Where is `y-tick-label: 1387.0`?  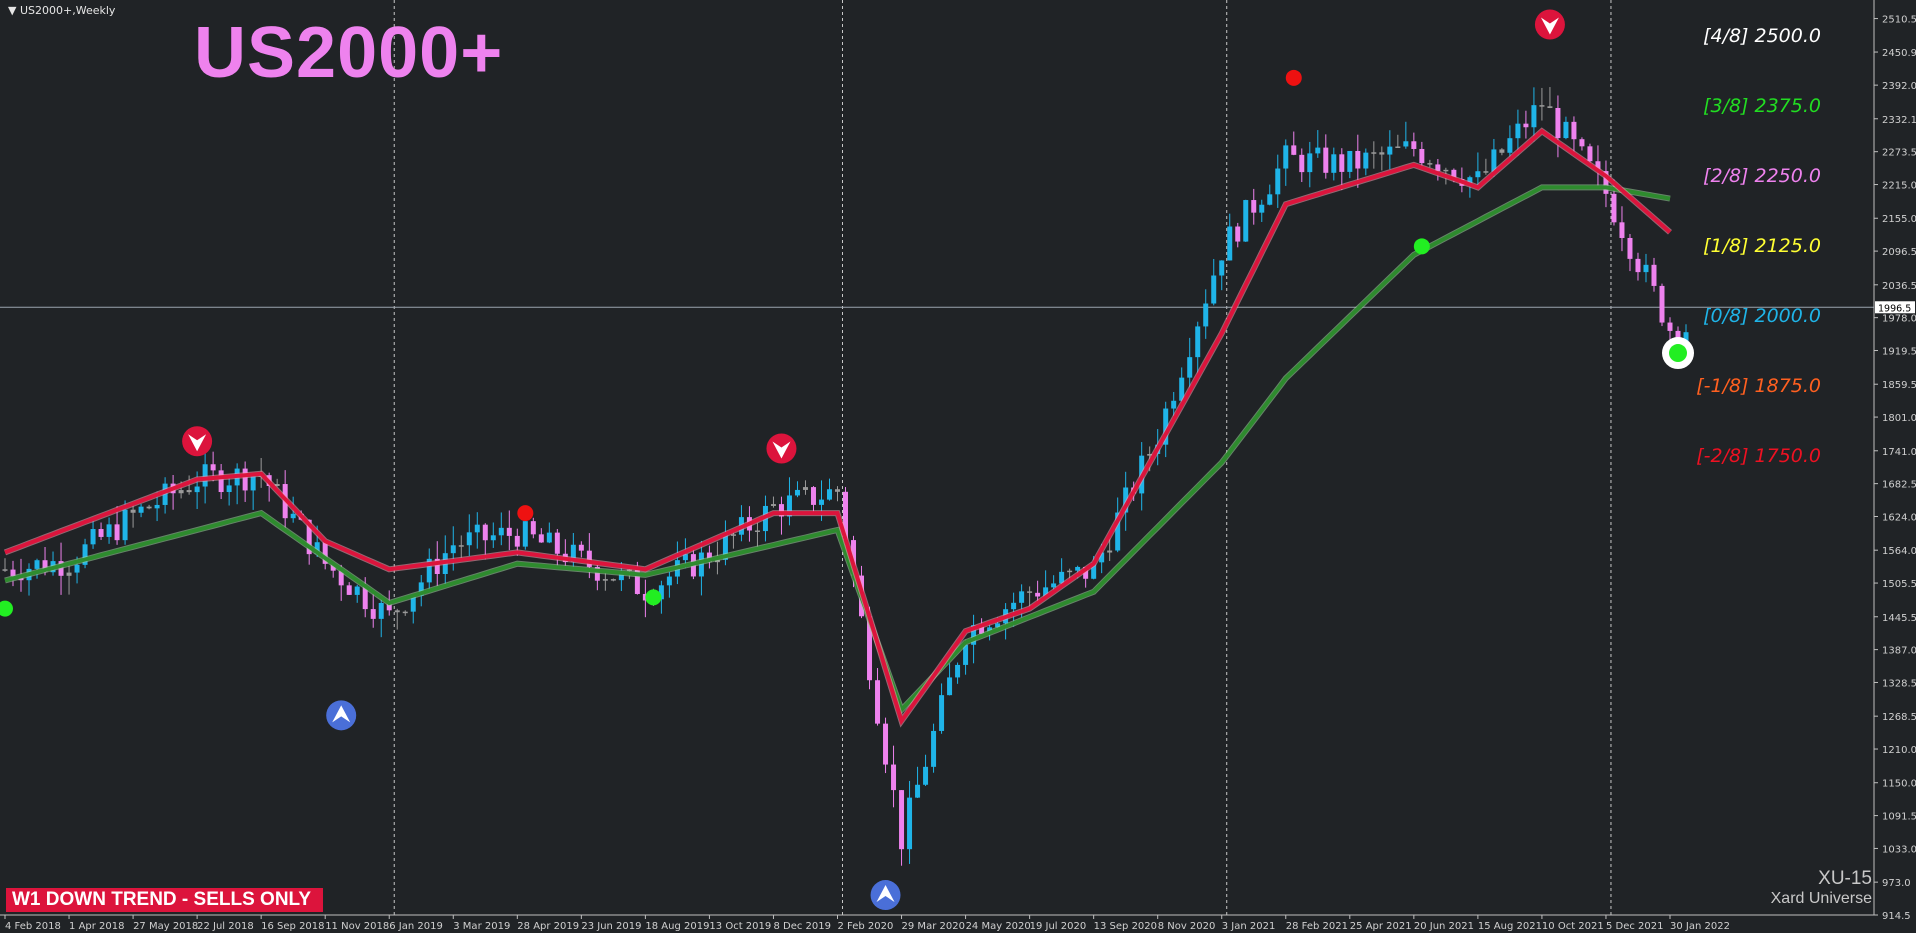
y-tick-label: 1387.0 is located at coordinates (1899, 651).